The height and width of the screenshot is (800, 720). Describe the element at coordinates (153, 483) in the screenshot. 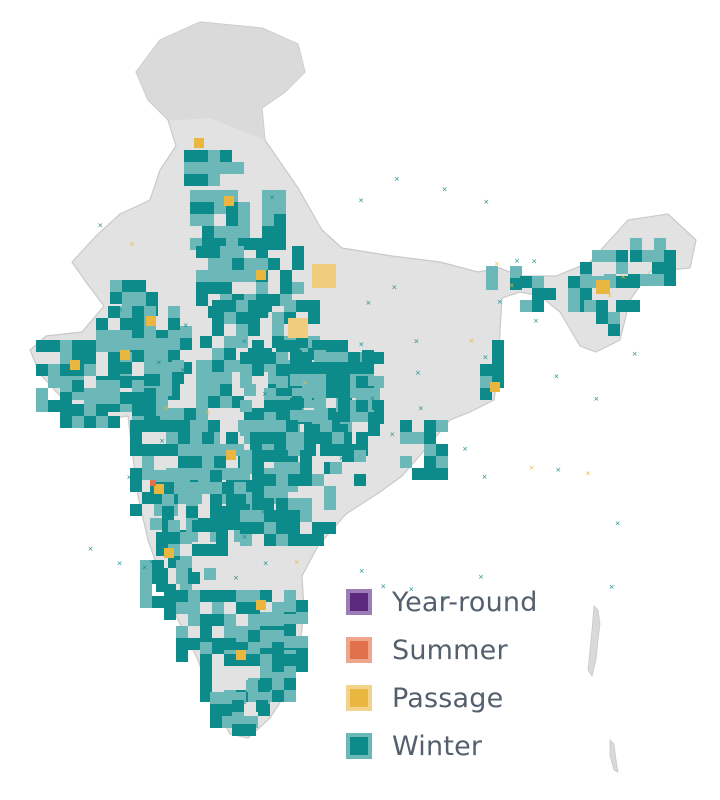

I see `summer-cell` at that location.